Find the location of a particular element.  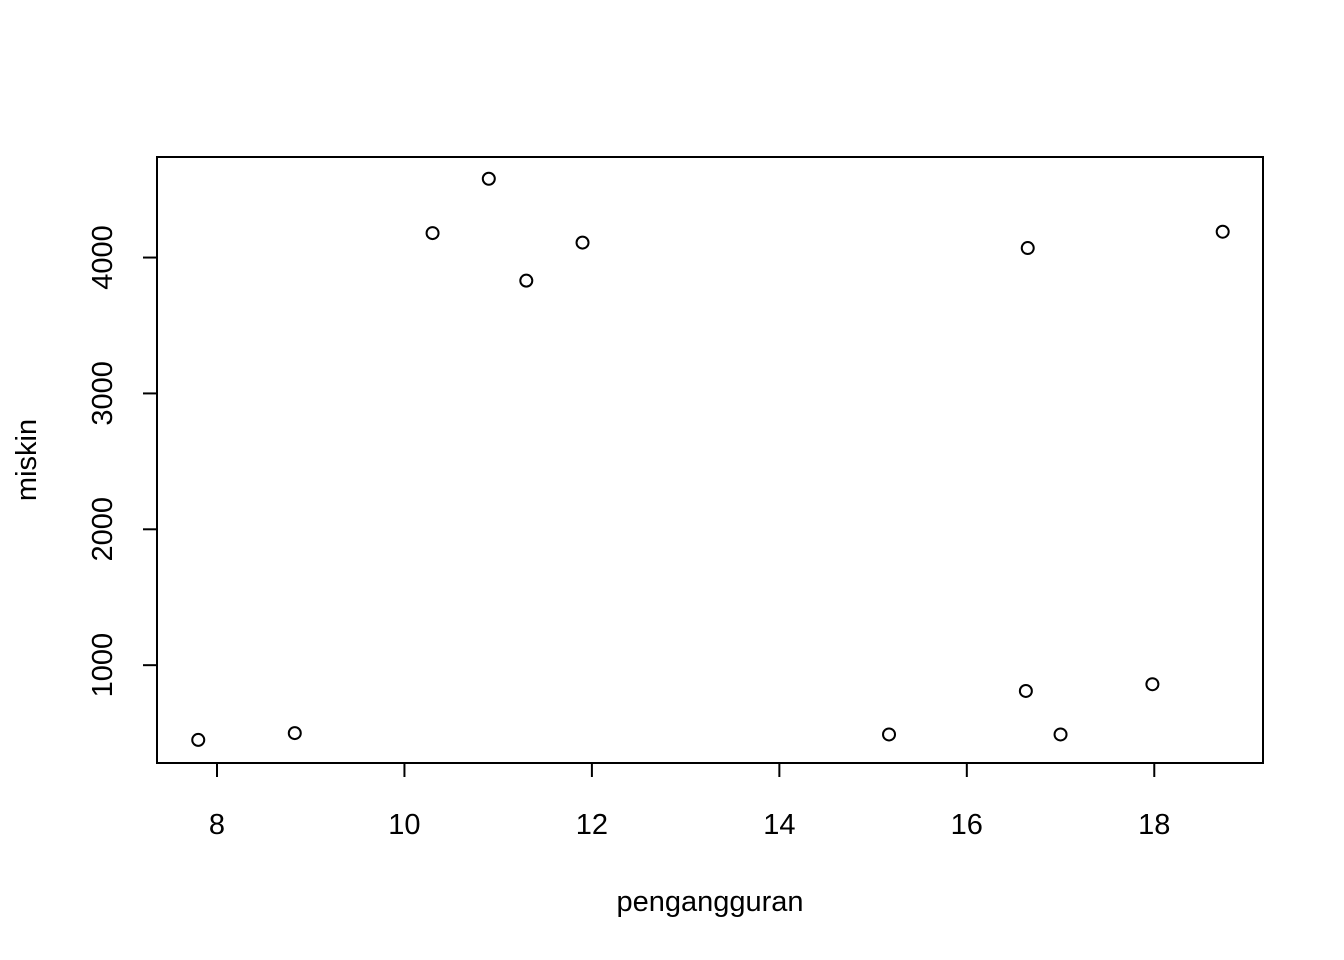

x-axis: 8 10 12 14 16 18 is located at coordinates (689, 801).